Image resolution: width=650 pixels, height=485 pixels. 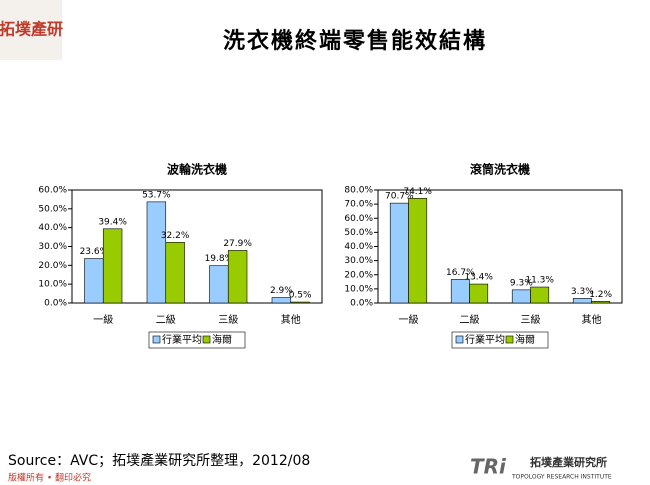 I want to click on source: Source：AVC；拓墣產業研究所整理，2012/08, so click(x=159, y=460).